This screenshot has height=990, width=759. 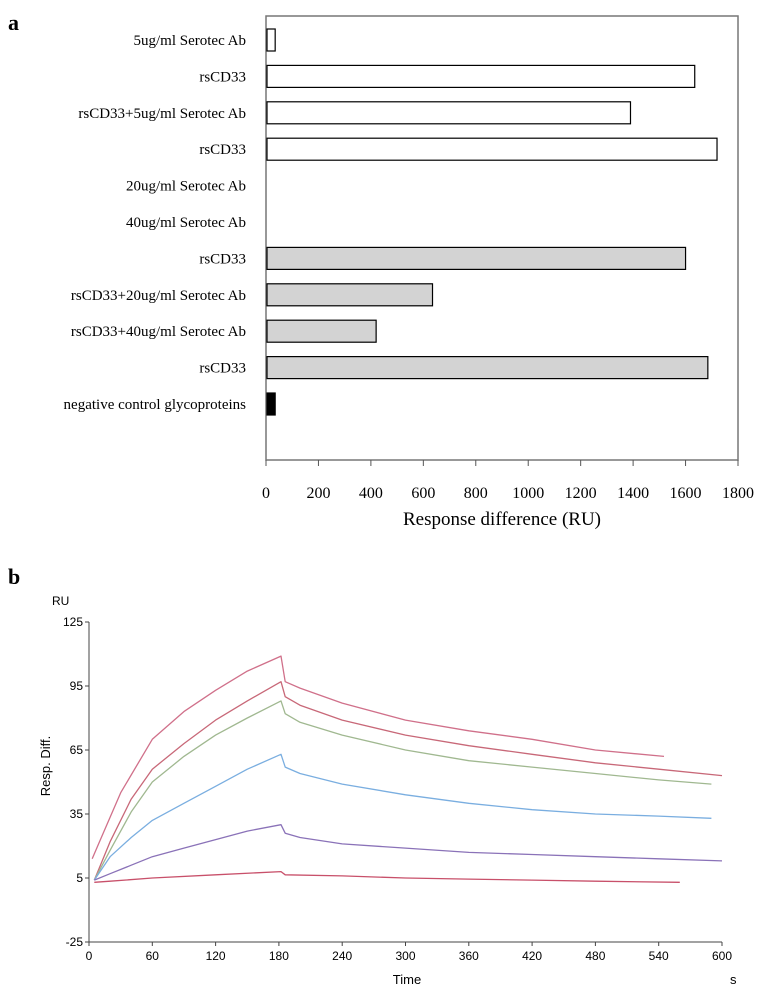 I want to click on x-tick-label: 800, so click(x=476, y=493).